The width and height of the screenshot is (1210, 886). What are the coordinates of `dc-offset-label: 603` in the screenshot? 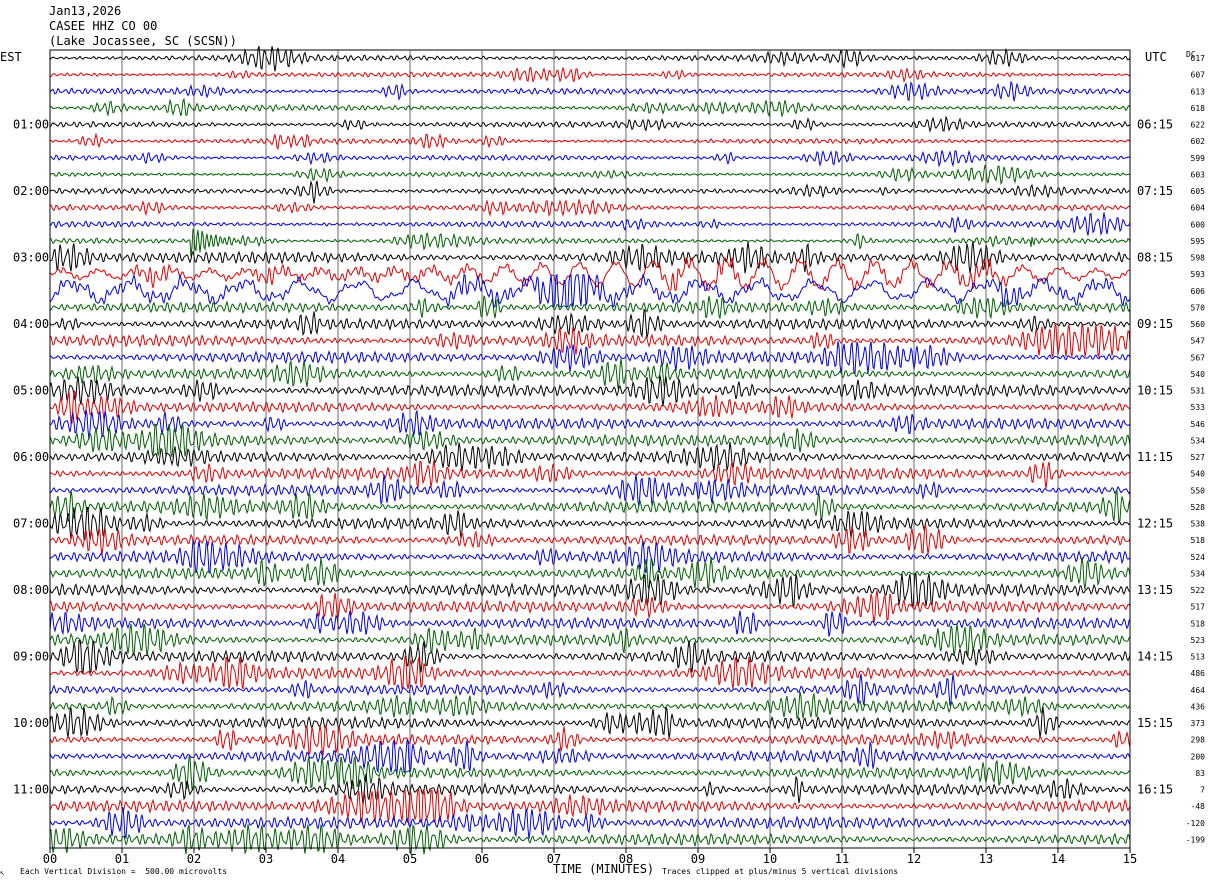 It's located at (1198, 174).